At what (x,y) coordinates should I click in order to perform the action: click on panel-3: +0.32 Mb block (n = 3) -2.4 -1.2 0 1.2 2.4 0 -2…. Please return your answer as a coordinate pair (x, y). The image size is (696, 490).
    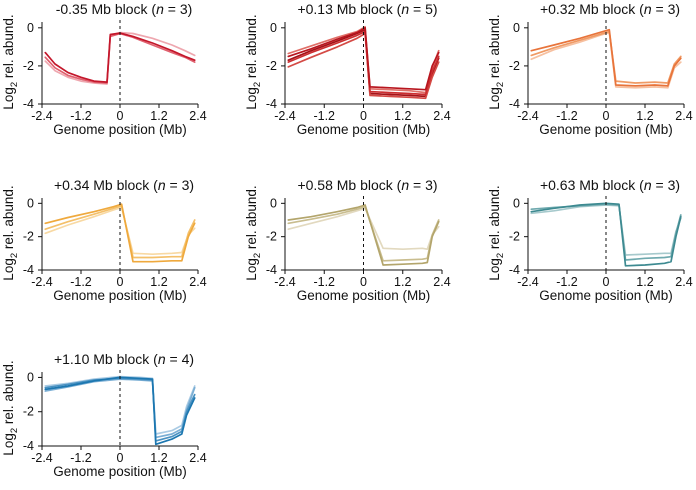
    Looking at the image, I should click on (590, 69).